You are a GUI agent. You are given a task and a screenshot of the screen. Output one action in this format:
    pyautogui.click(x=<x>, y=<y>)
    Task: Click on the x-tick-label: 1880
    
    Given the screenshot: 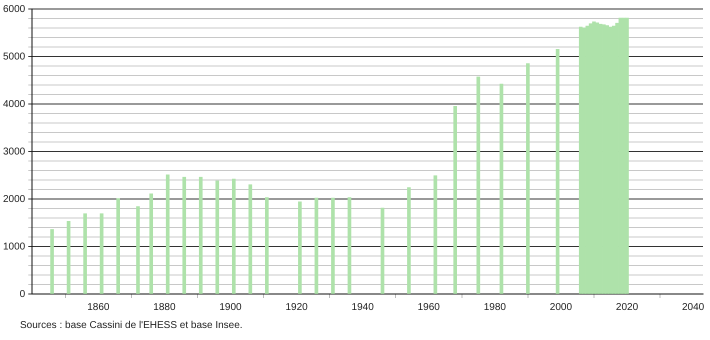 What is the action you would take?
    pyautogui.click(x=164, y=307)
    